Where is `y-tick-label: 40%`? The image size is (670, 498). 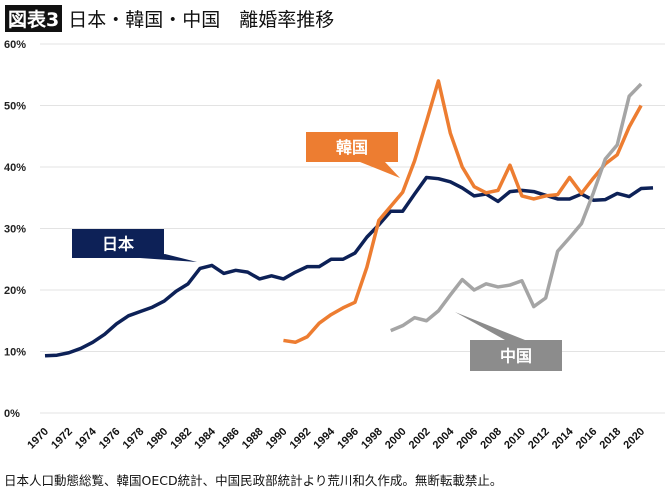 y-tick-label: 40% is located at coordinates (15, 168).